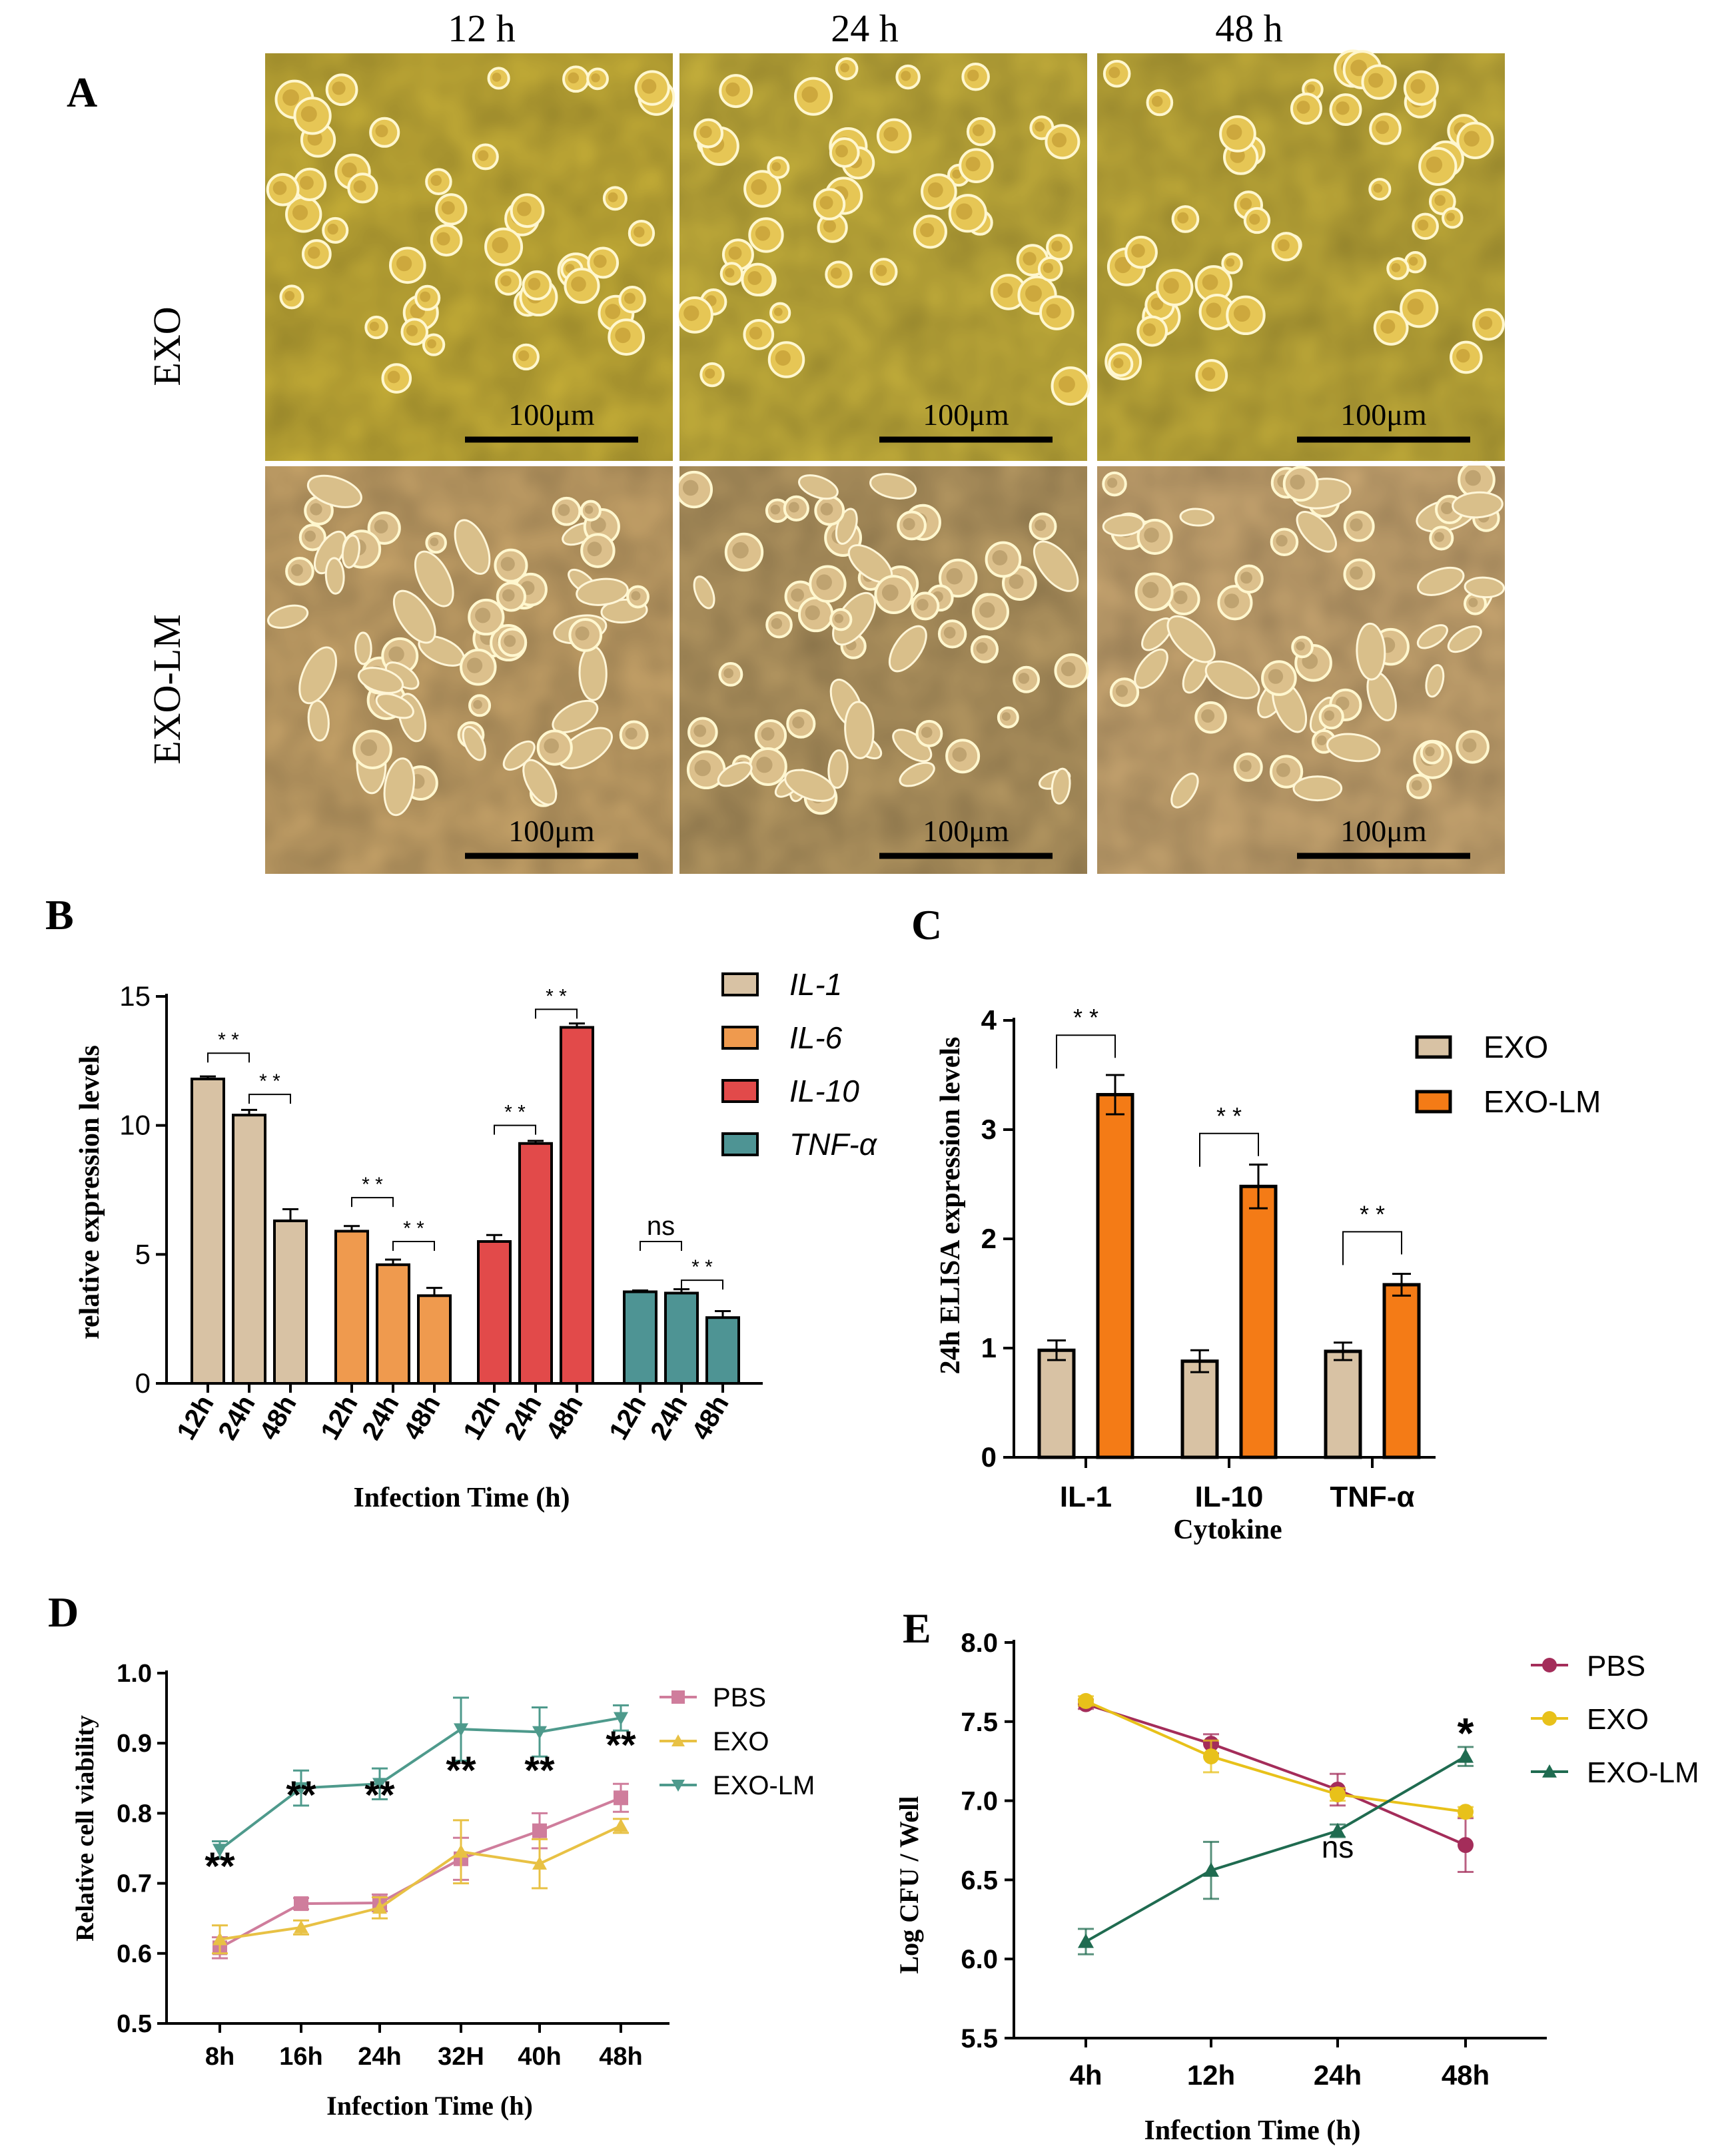 This screenshot has height=2154, width=1736. Describe the element at coordinates (1433, 1047) in the screenshot. I see `legend-swatch-EXO` at that location.